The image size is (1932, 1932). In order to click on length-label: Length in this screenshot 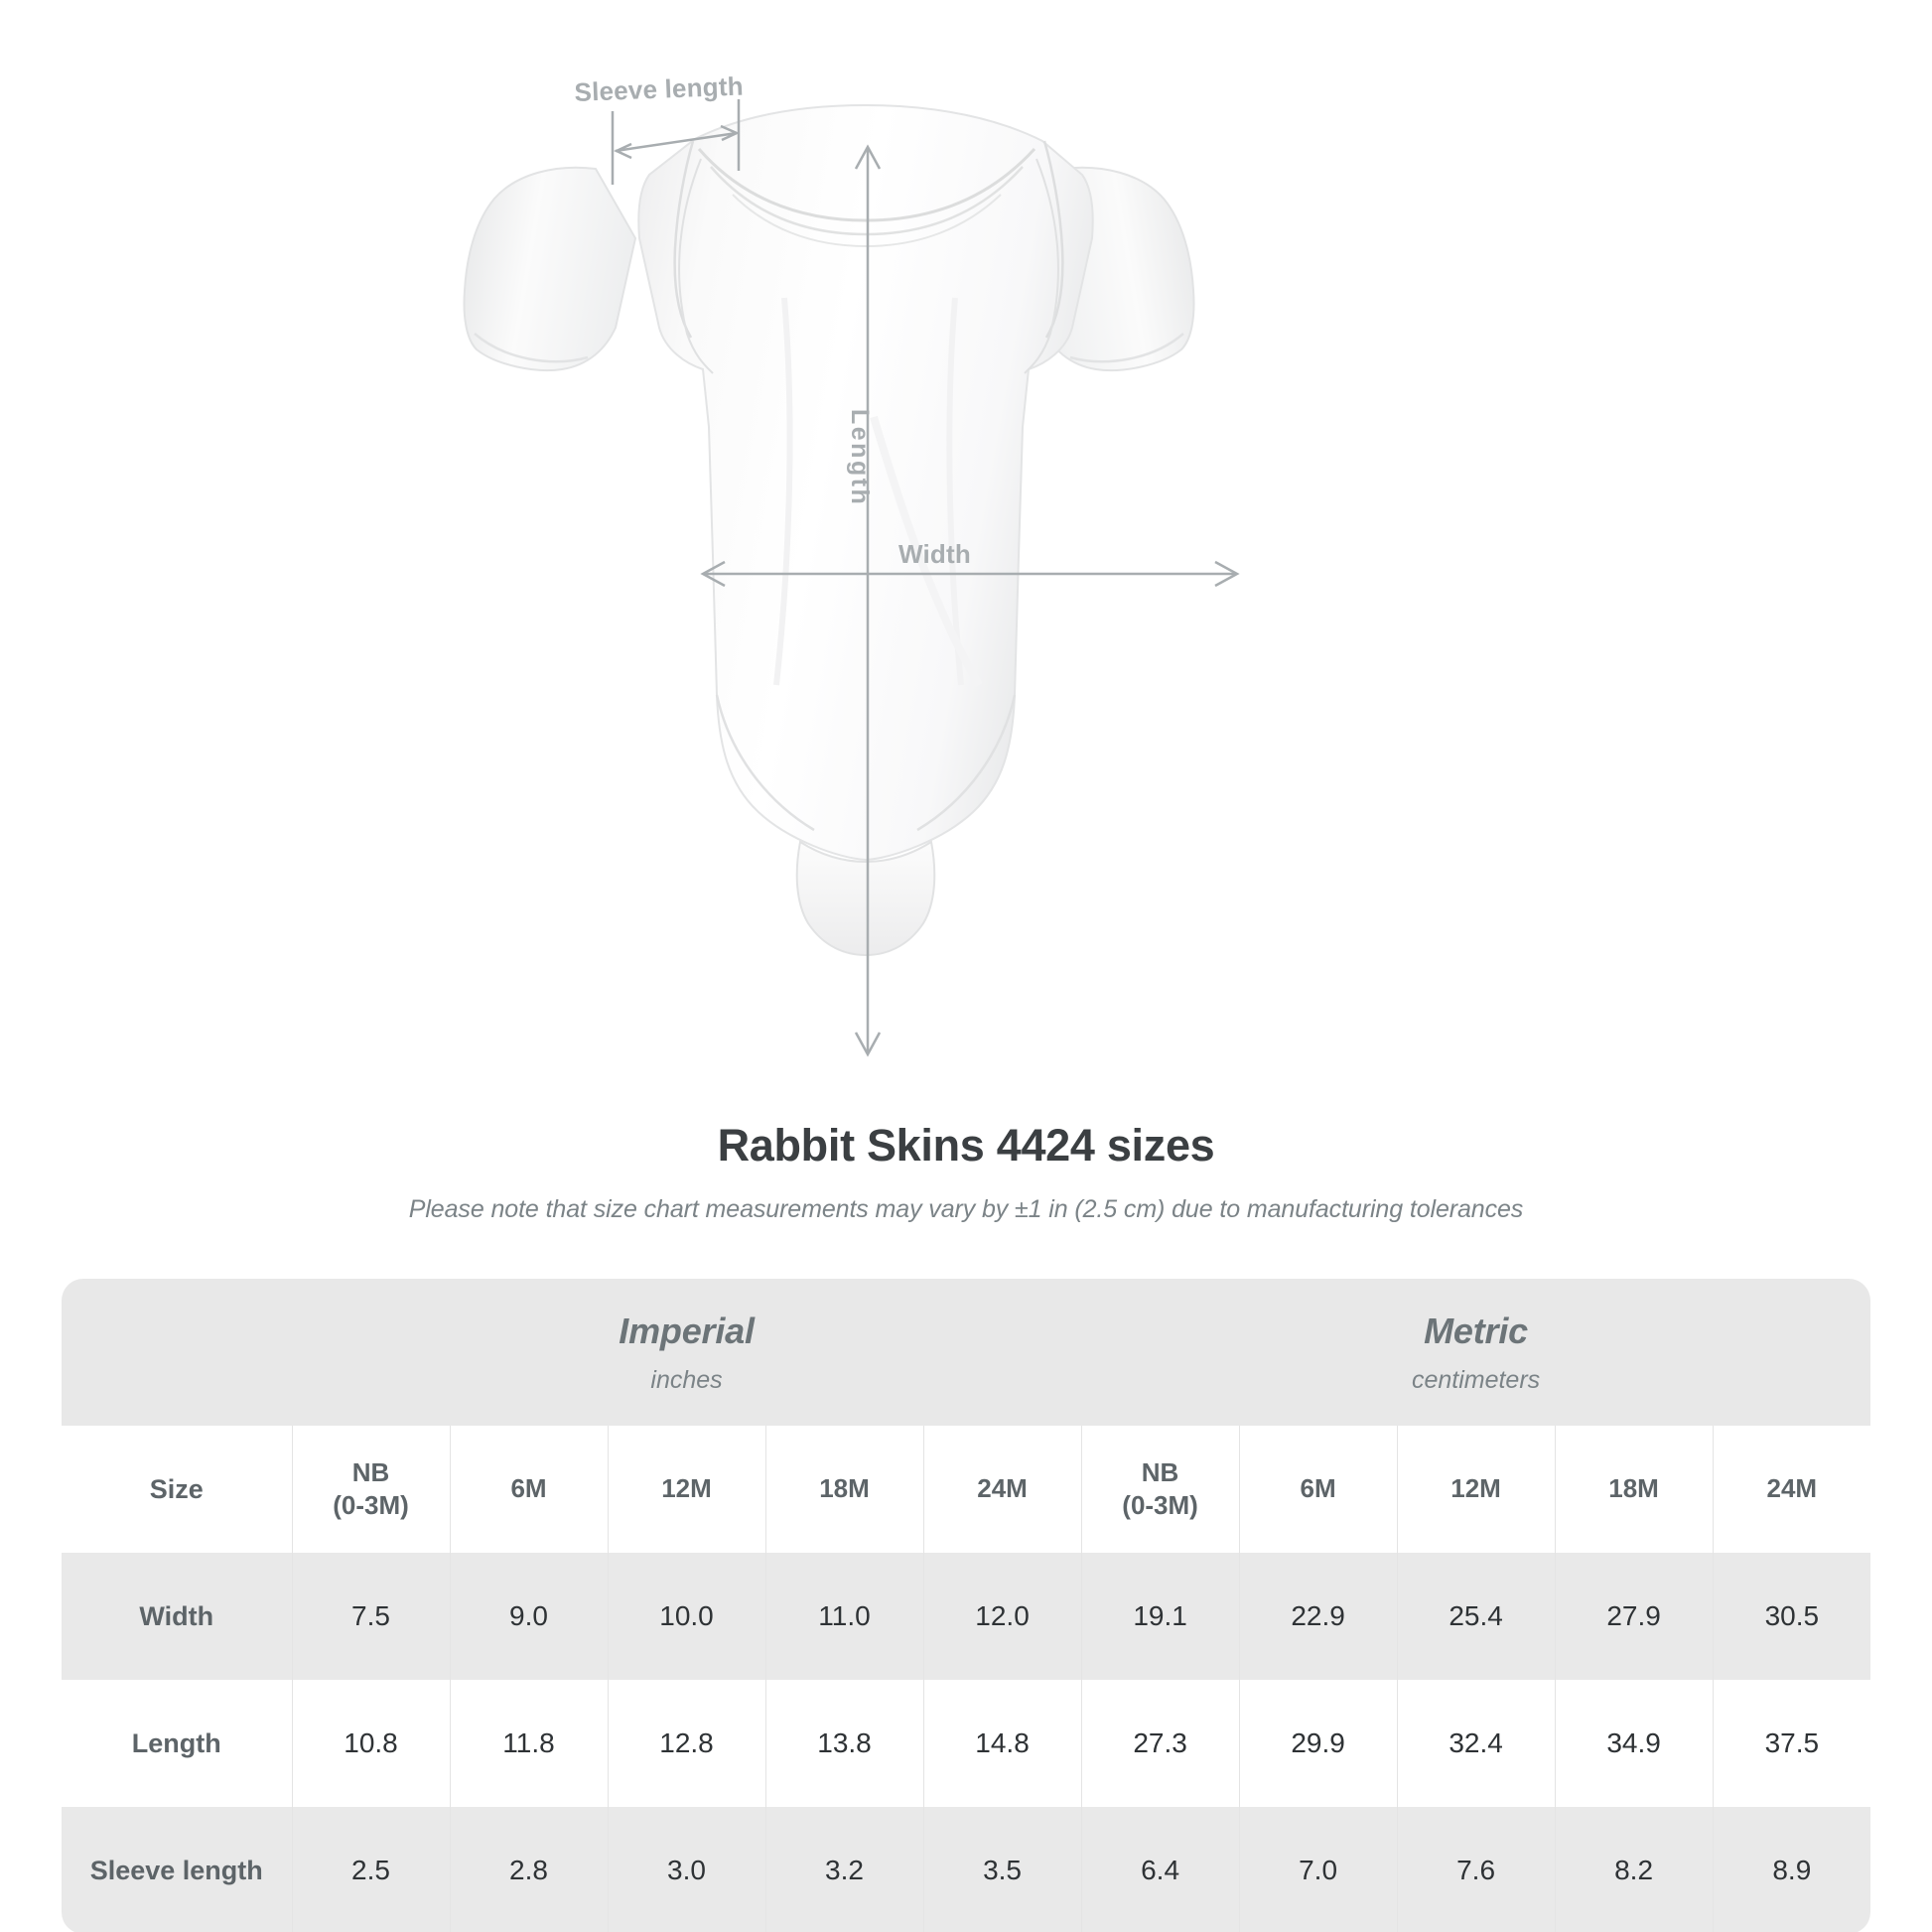, I will do `click(860, 458)`.